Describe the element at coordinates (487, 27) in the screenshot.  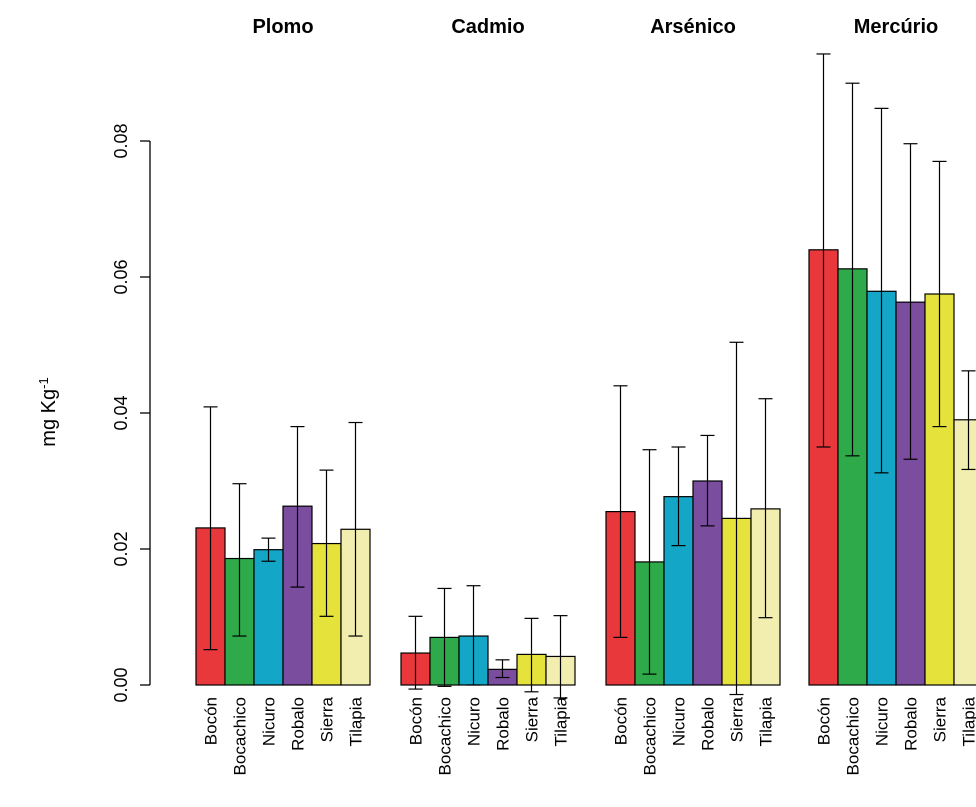
I see `panel-title: Cadmio` at that location.